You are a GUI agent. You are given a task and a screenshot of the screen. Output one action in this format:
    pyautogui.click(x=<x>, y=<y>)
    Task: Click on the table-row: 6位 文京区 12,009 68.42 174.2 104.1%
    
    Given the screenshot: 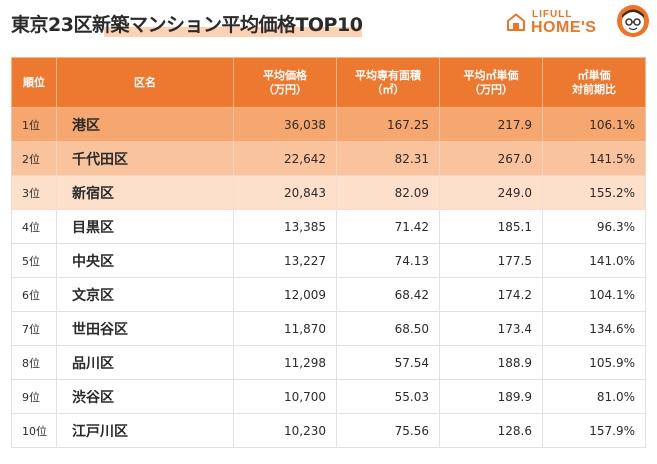 What is the action you would take?
    pyautogui.click(x=328, y=294)
    